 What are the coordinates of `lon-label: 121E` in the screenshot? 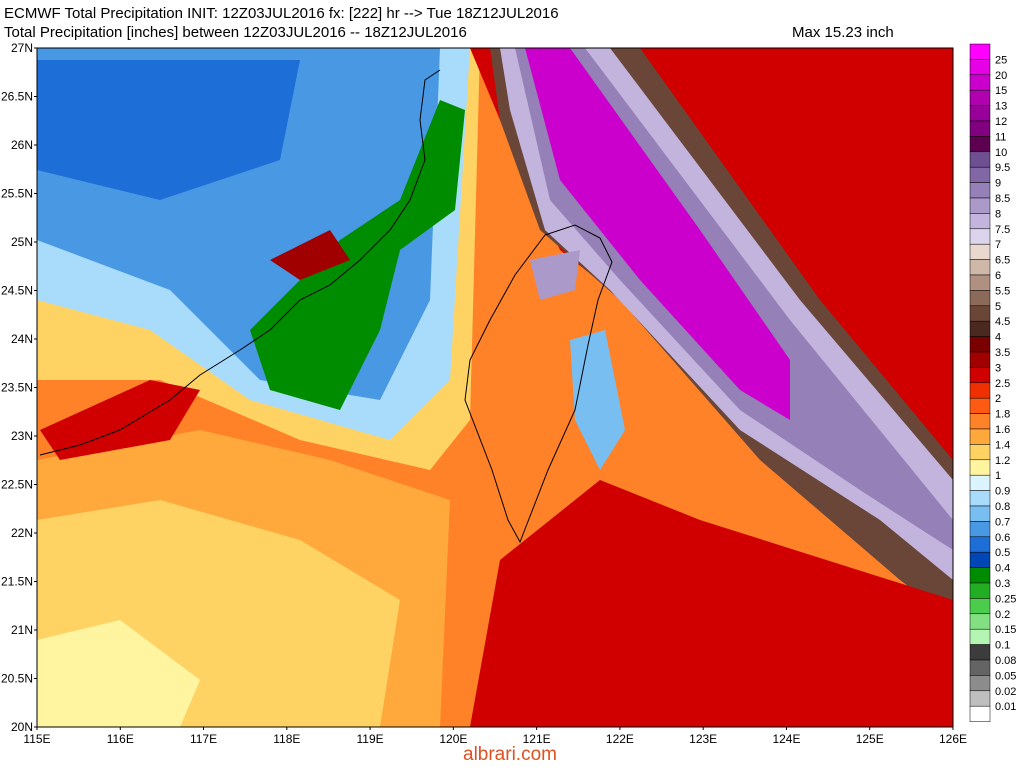 It's located at (537, 739).